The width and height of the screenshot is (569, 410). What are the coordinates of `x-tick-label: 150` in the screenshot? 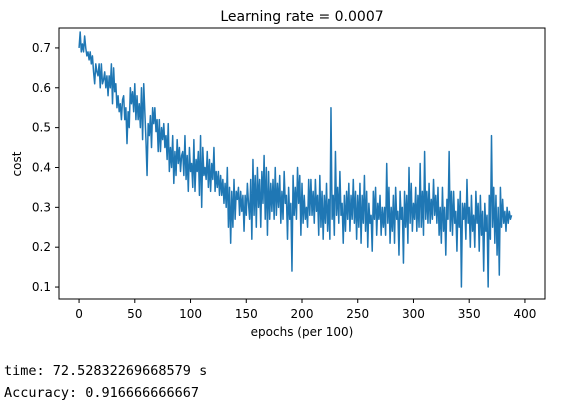 It's located at (246, 314).